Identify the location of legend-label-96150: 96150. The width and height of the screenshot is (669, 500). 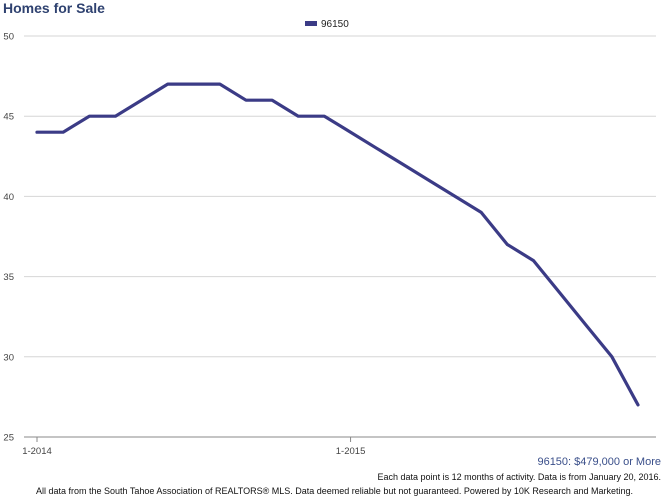
(335, 24).